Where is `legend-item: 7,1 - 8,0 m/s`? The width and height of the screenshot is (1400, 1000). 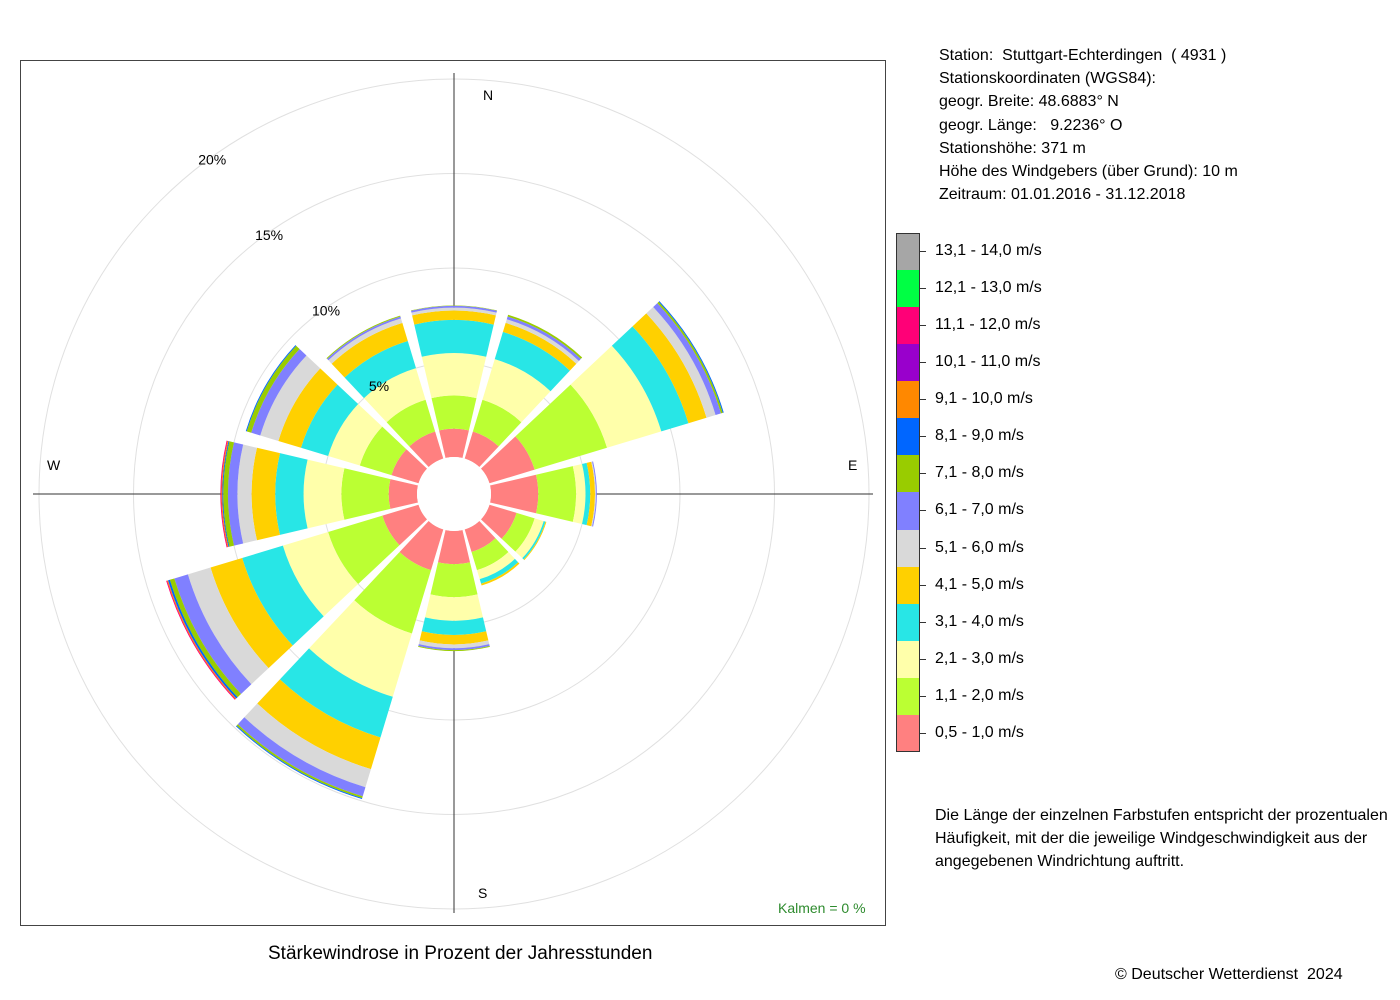
legend-item: 7,1 - 8,0 m/s is located at coordinates (996, 474).